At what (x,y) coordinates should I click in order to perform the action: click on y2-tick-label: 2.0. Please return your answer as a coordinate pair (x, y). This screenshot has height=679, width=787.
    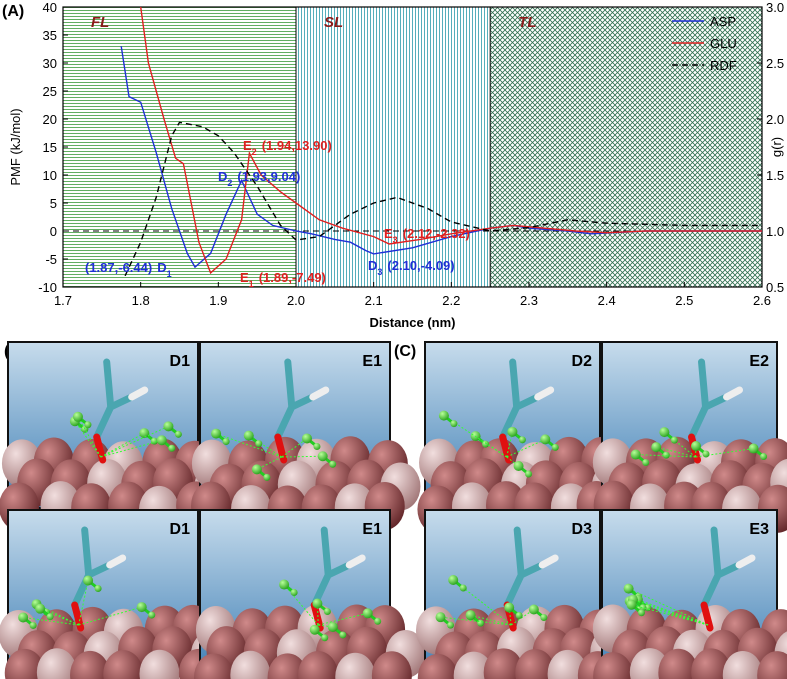
    Looking at the image, I should click on (775, 119).